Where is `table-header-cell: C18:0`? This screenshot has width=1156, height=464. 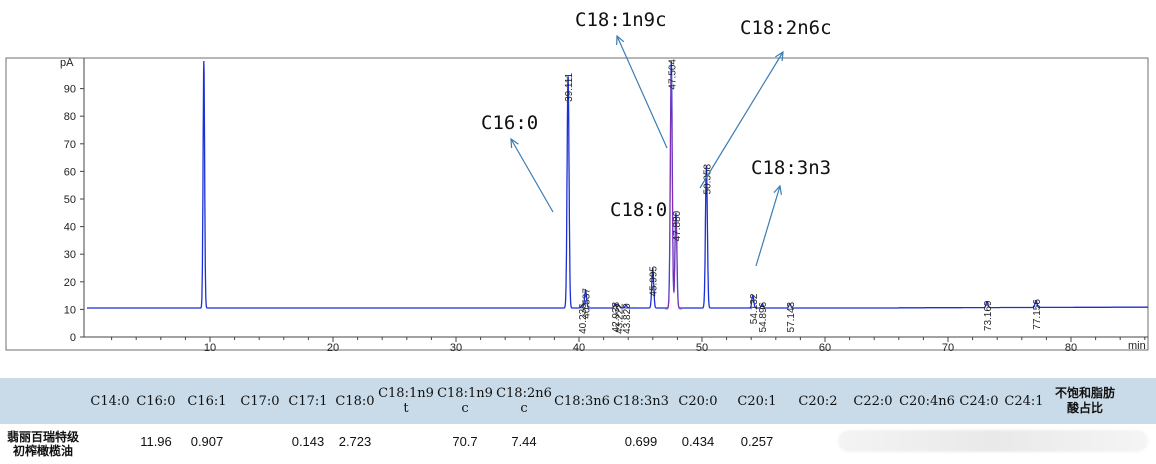
table-header-cell: C18:0 is located at coordinates (355, 401).